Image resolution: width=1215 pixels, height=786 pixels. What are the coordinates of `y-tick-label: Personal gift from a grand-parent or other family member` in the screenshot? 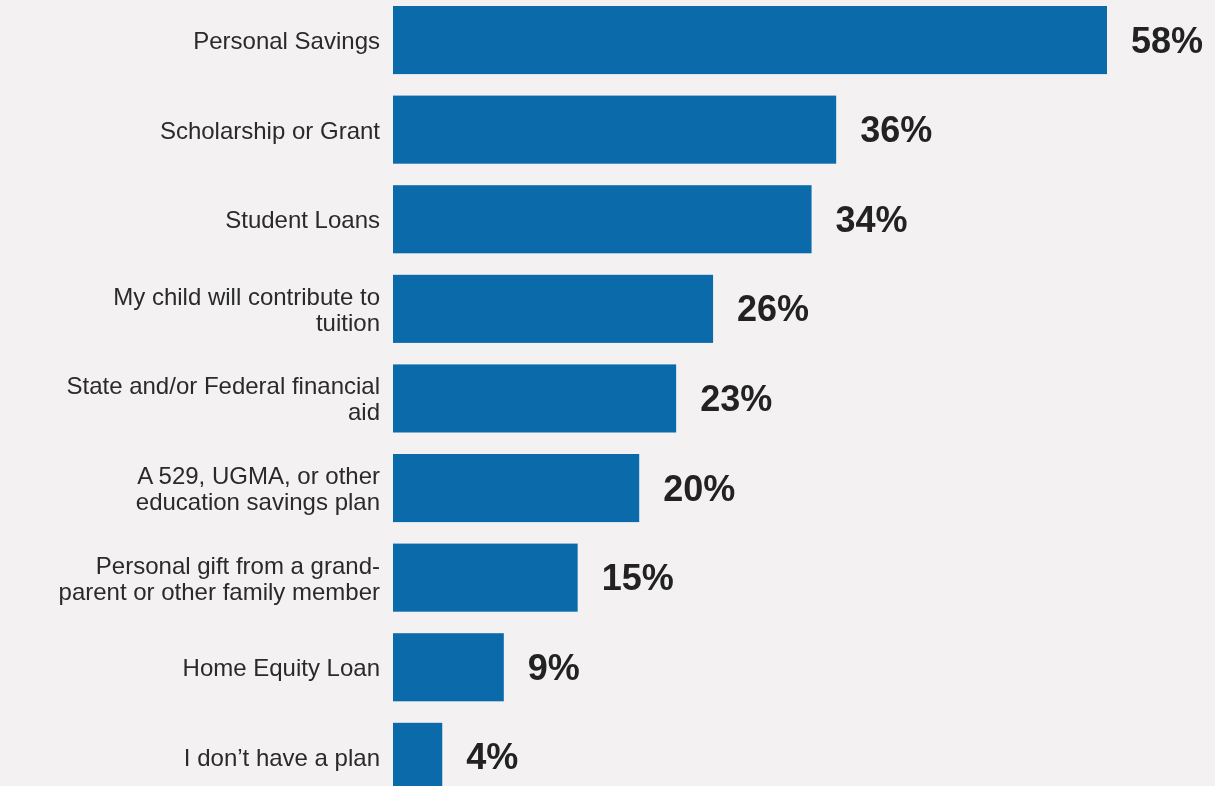 It's located at (219, 578).